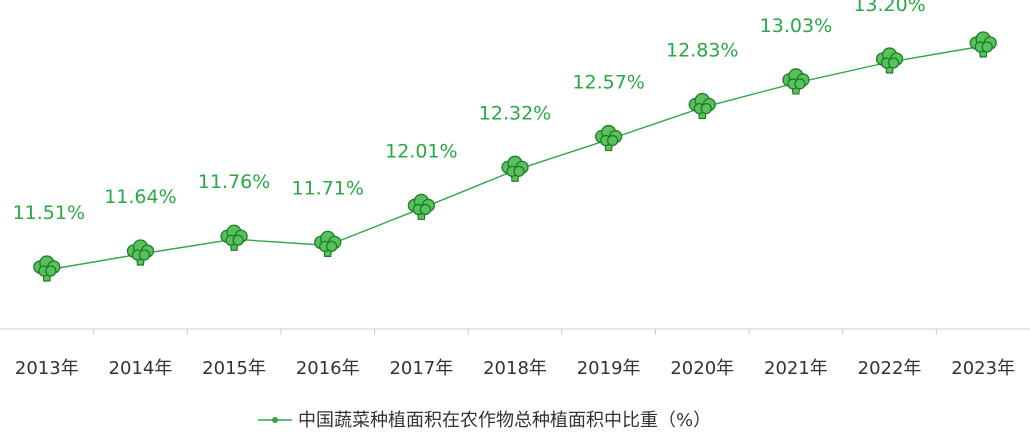  I want to click on data-label: 11.64%, so click(140, 197).